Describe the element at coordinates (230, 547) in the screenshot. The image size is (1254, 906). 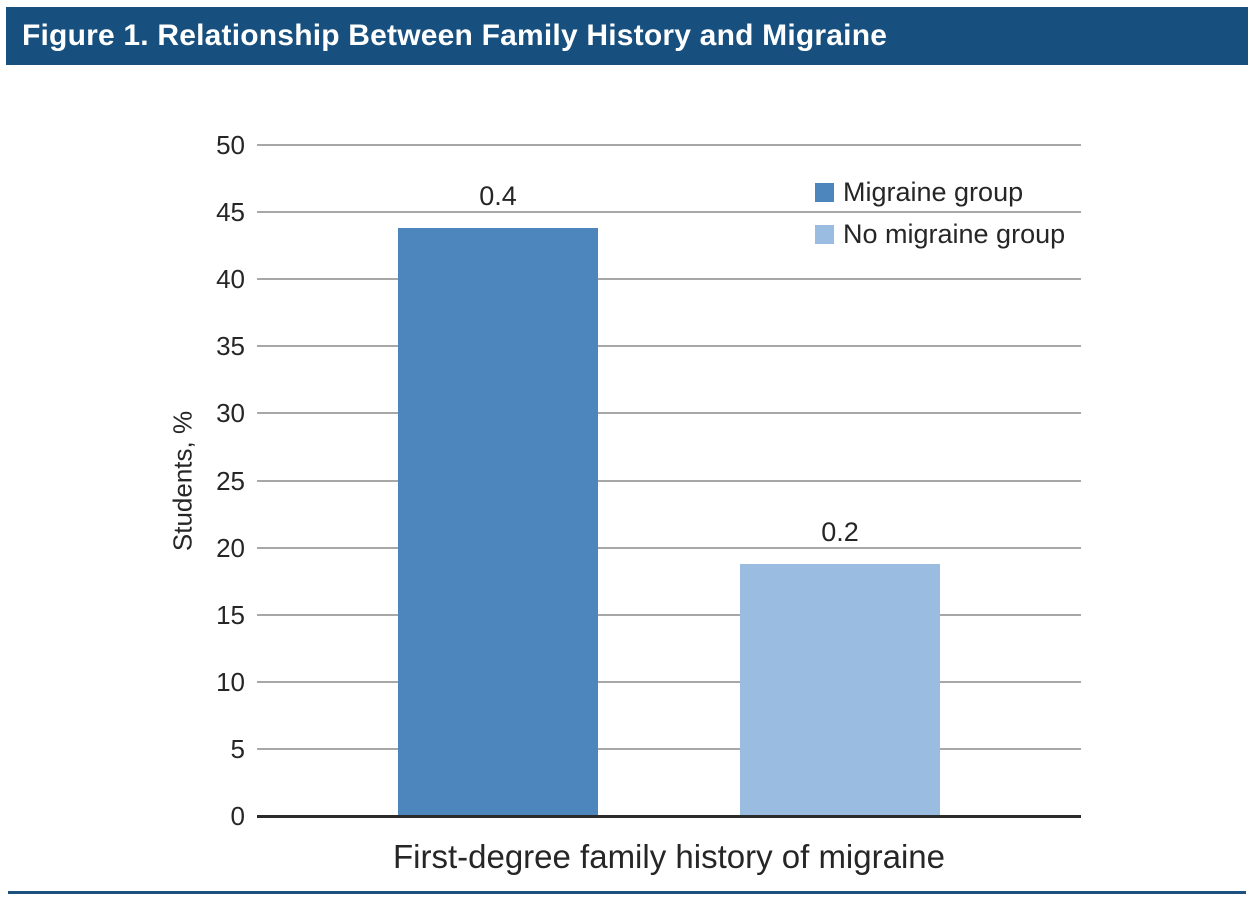
I see `y-tick-label-20: 20` at that location.